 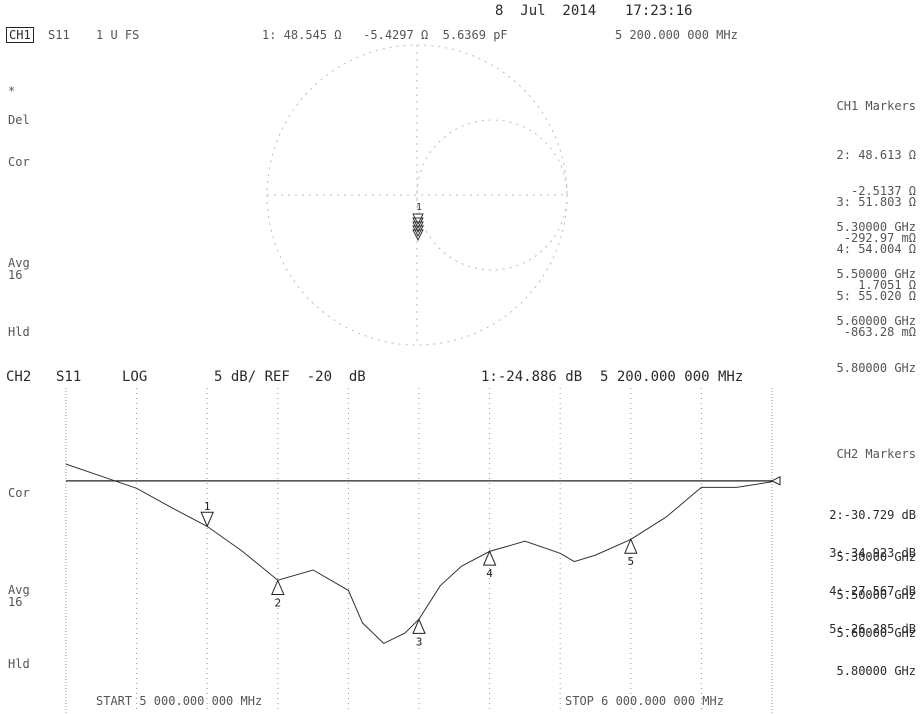 I want to click on marker-label: 5, so click(x=630, y=561).